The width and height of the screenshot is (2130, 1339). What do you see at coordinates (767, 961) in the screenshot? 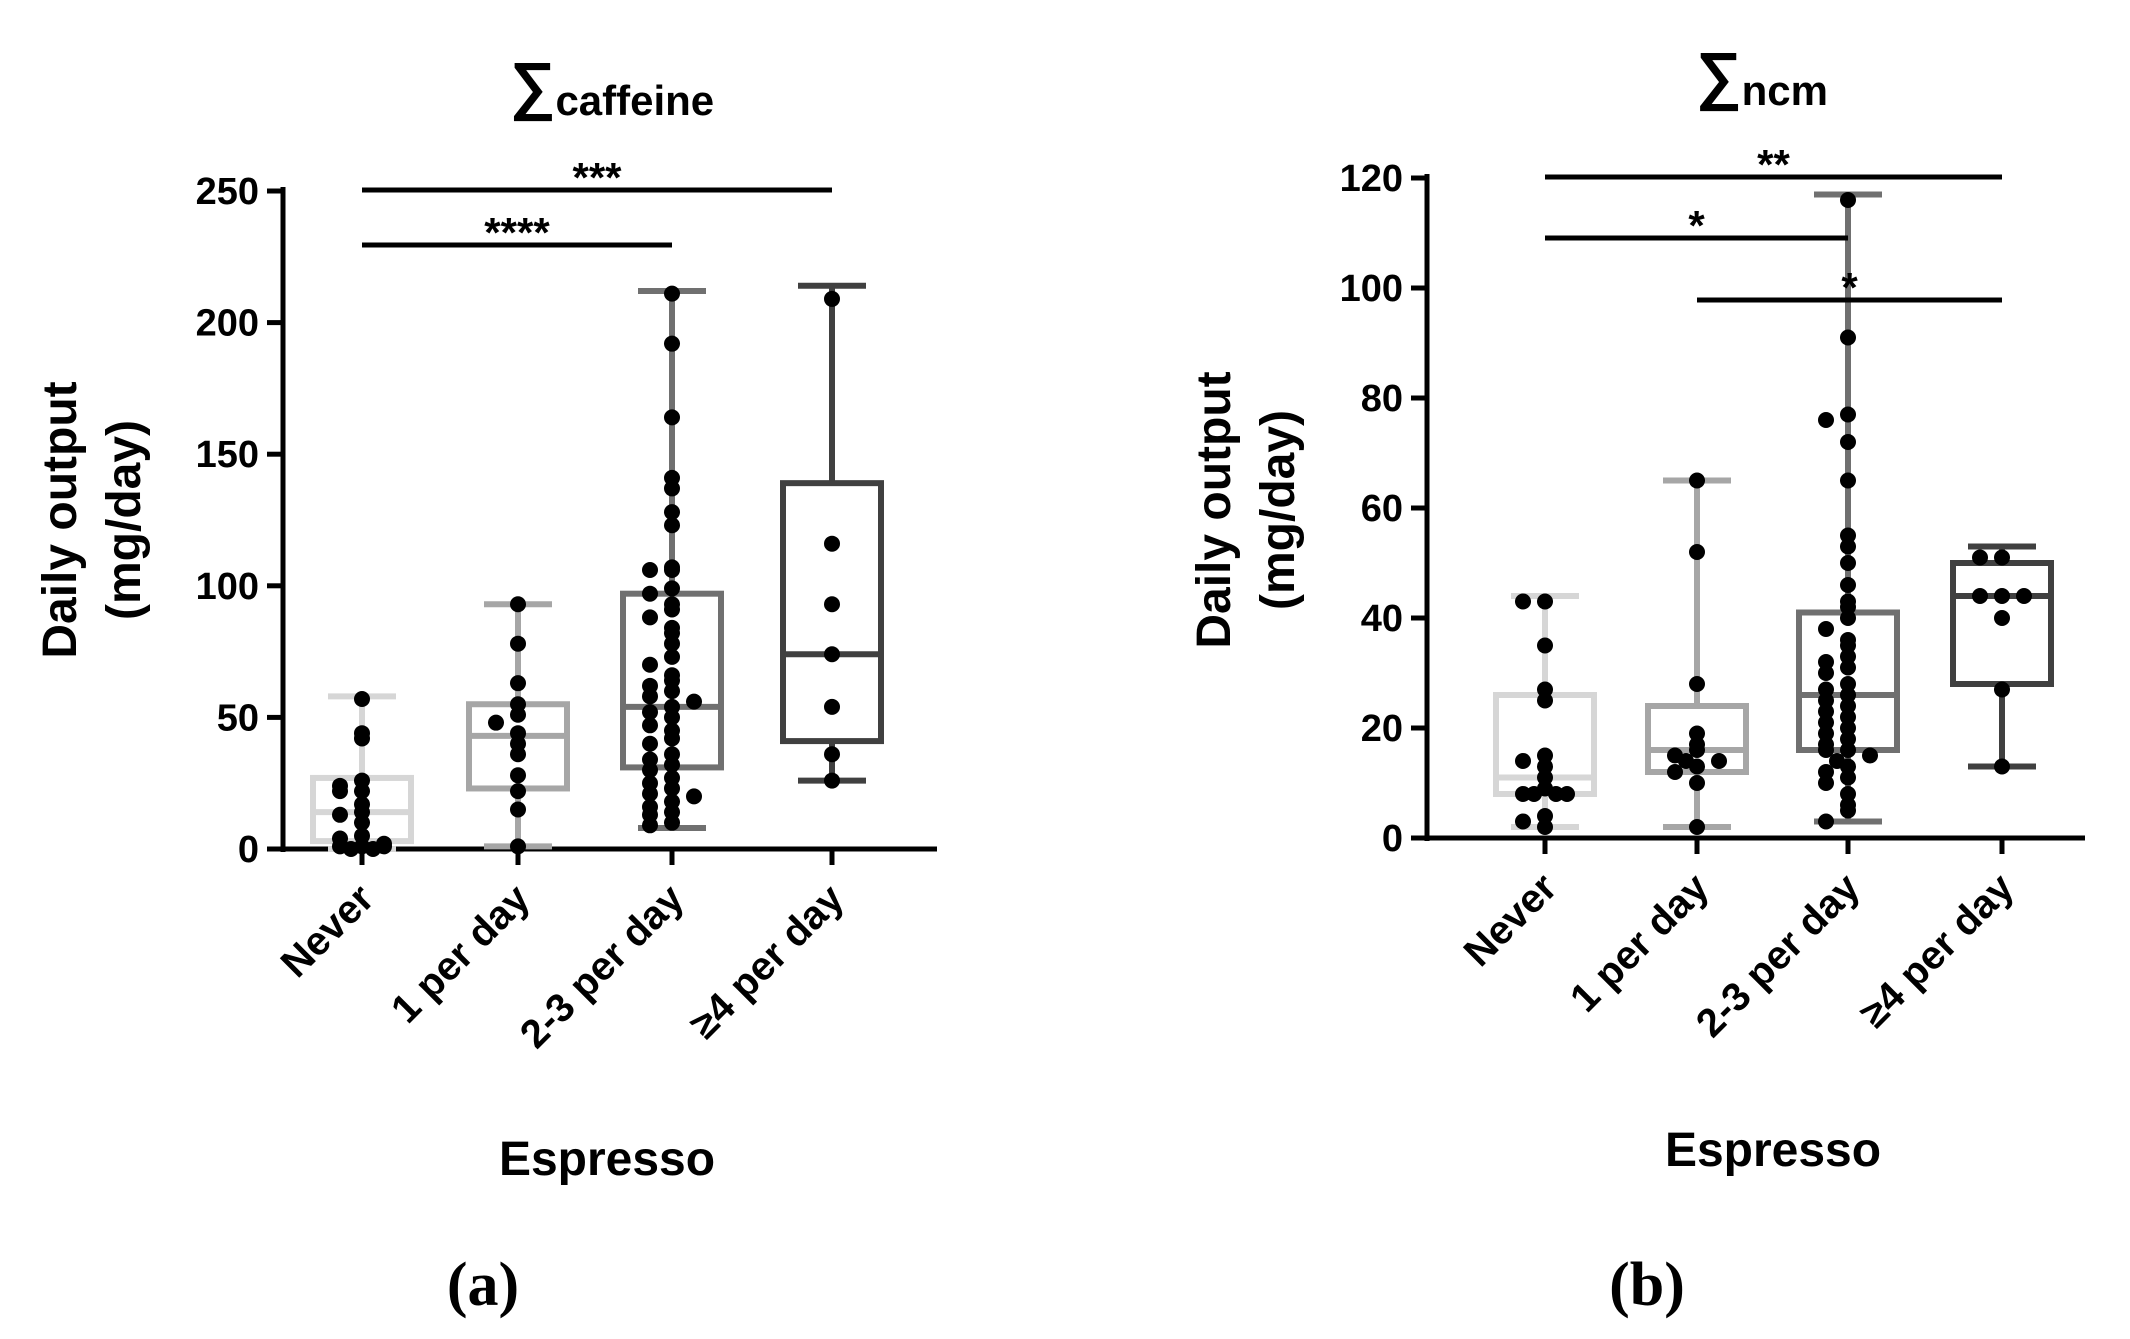
I see `chart-a-category-label-3: ≥4 per day` at bounding box center [767, 961].